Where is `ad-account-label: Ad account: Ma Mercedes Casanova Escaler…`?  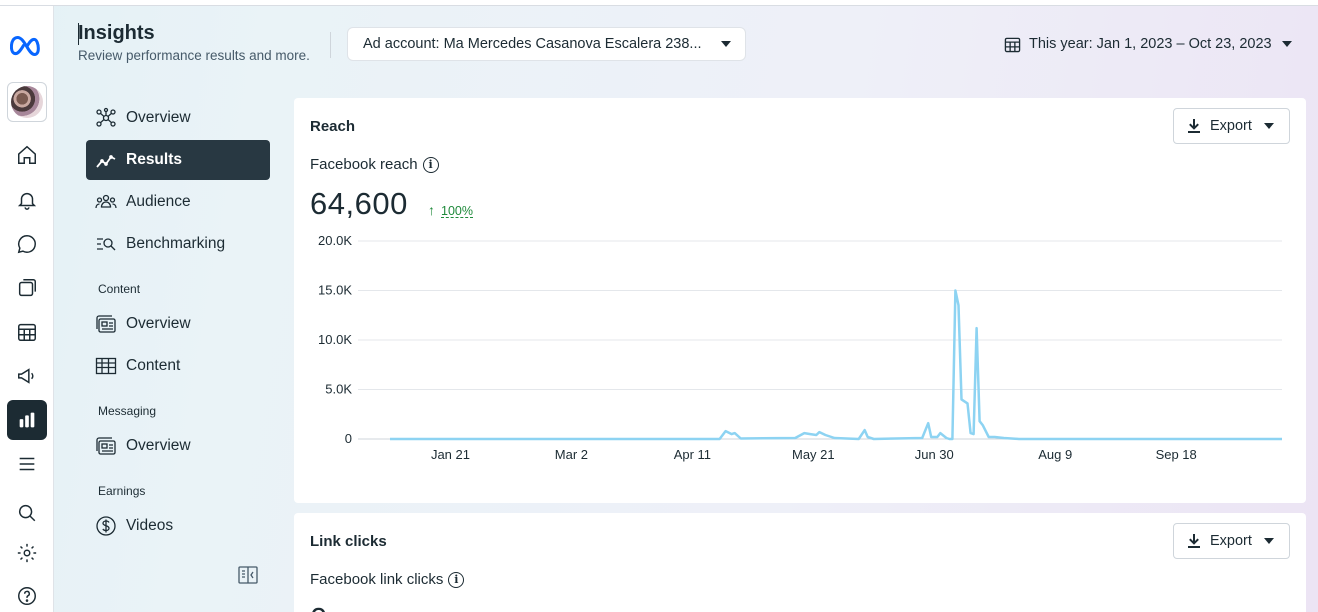 ad-account-label: Ad account: Ma Mercedes Casanova Escaler… is located at coordinates (532, 44).